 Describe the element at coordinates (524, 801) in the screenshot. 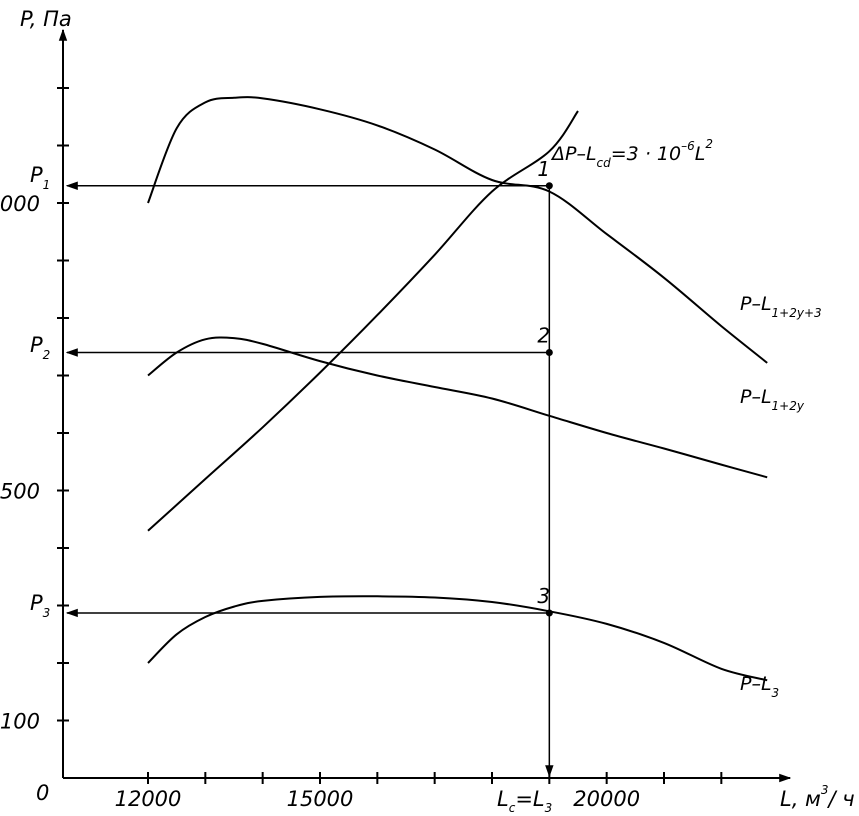

I see `lc-label: Lc=L3` at that location.